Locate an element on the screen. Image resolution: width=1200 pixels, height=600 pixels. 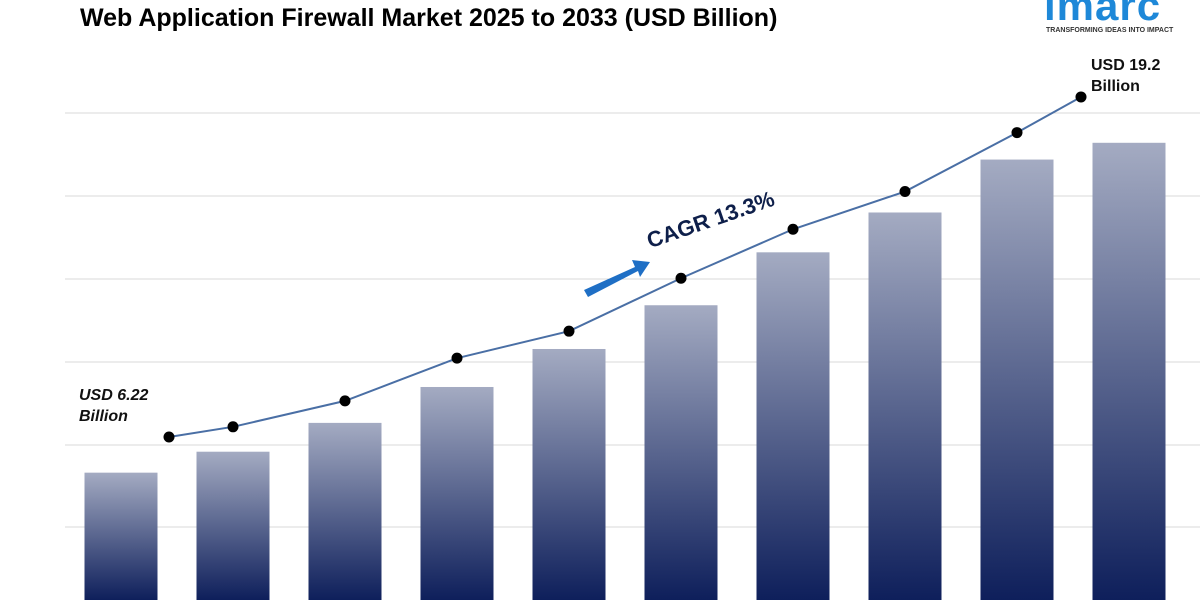
cagr-arrow is located at coordinates (617, 278).